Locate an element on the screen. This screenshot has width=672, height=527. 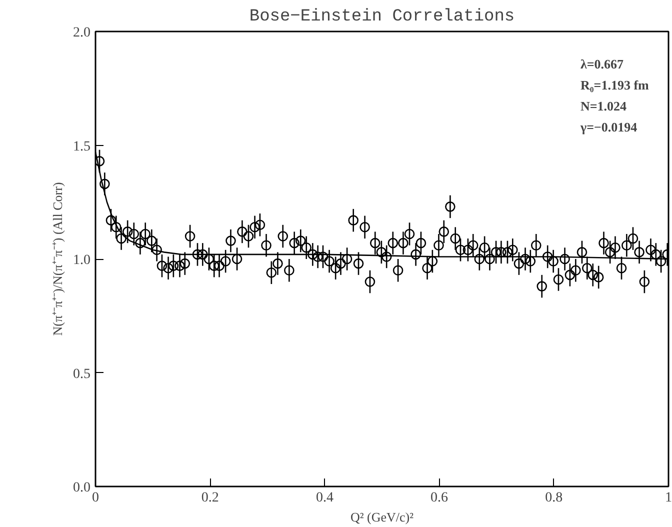
annotation: λ=0.667 is located at coordinates (602, 64).